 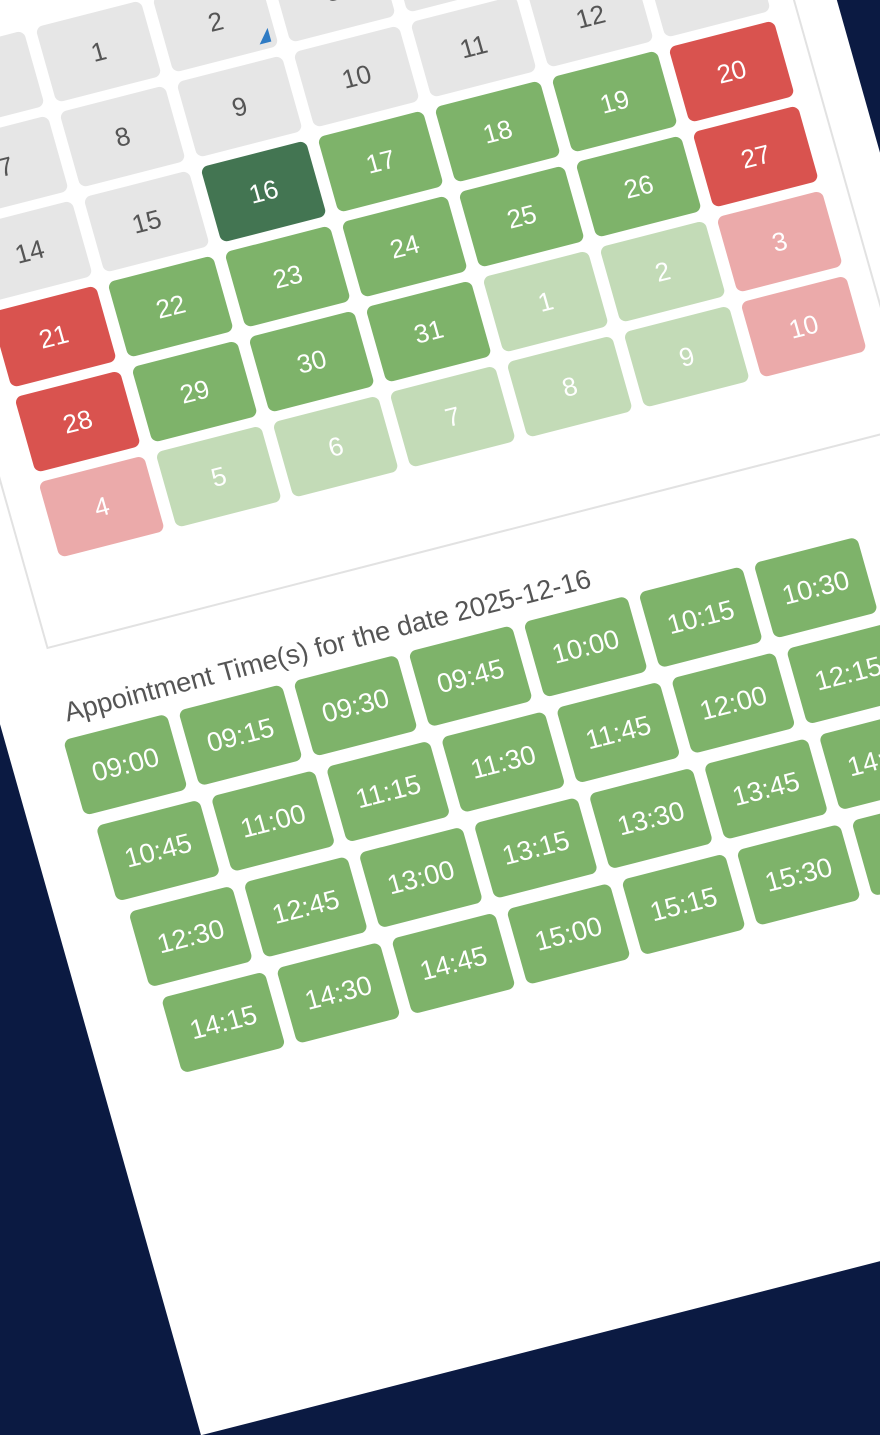 I want to click on day-number: 28, so click(x=77, y=421).